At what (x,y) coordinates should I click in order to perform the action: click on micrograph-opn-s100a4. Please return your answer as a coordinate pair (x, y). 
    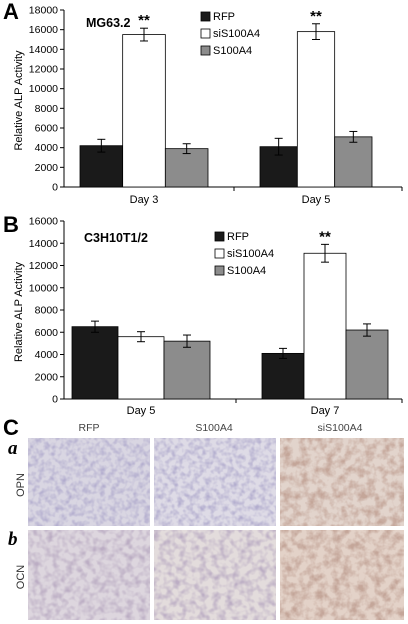
    Looking at the image, I should click on (215, 482).